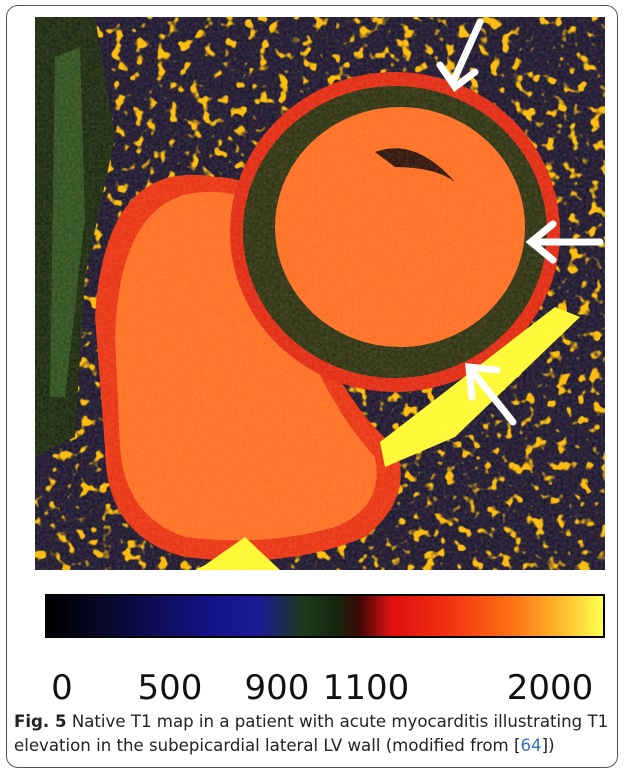 This screenshot has width=627, height=776. What do you see at coordinates (548, 745) in the screenshot?
I see `caption-text: ])` at bounding box center [548, 745].